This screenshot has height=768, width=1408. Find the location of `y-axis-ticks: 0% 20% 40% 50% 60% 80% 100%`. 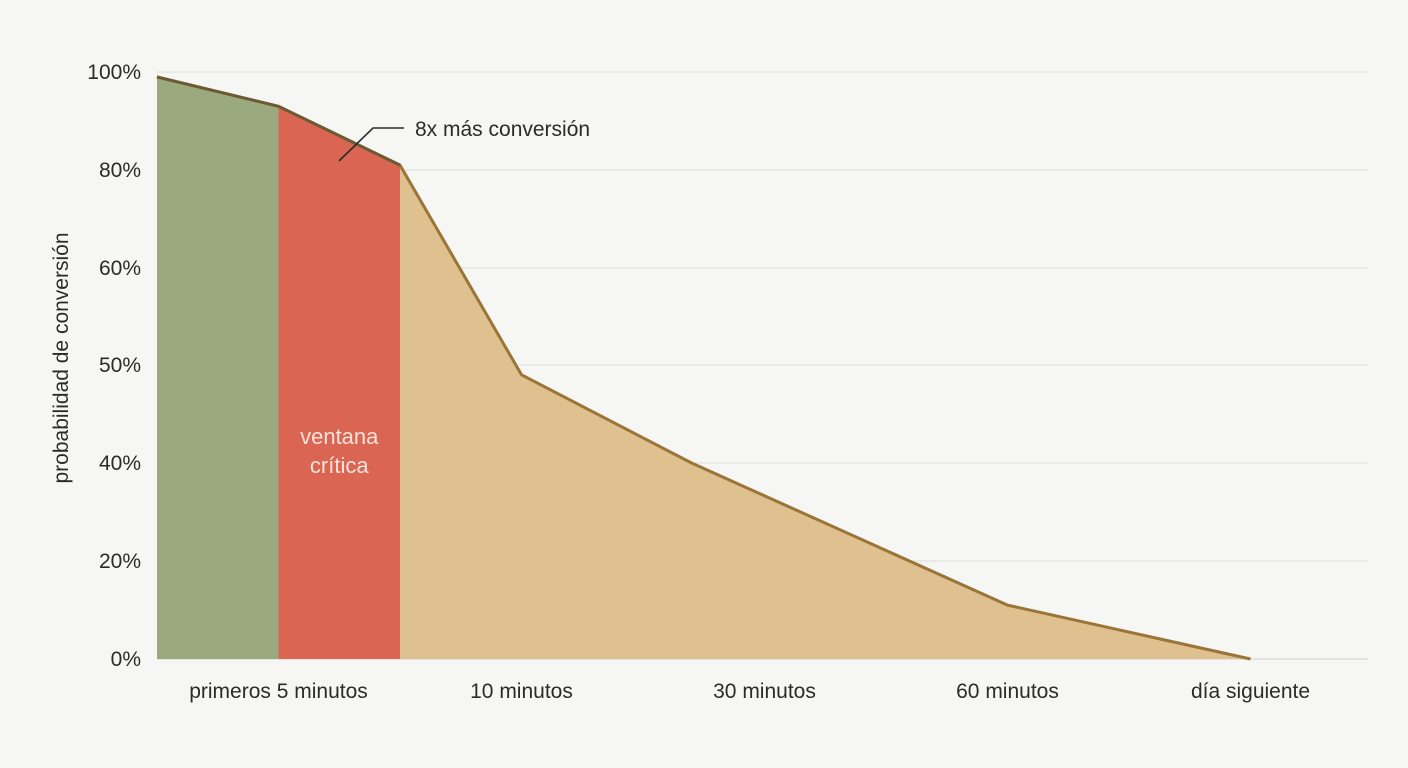

y-axis-ticks: 0% 20% 40% 50% 60% 80% 100% is located at coordinates (114, 366).